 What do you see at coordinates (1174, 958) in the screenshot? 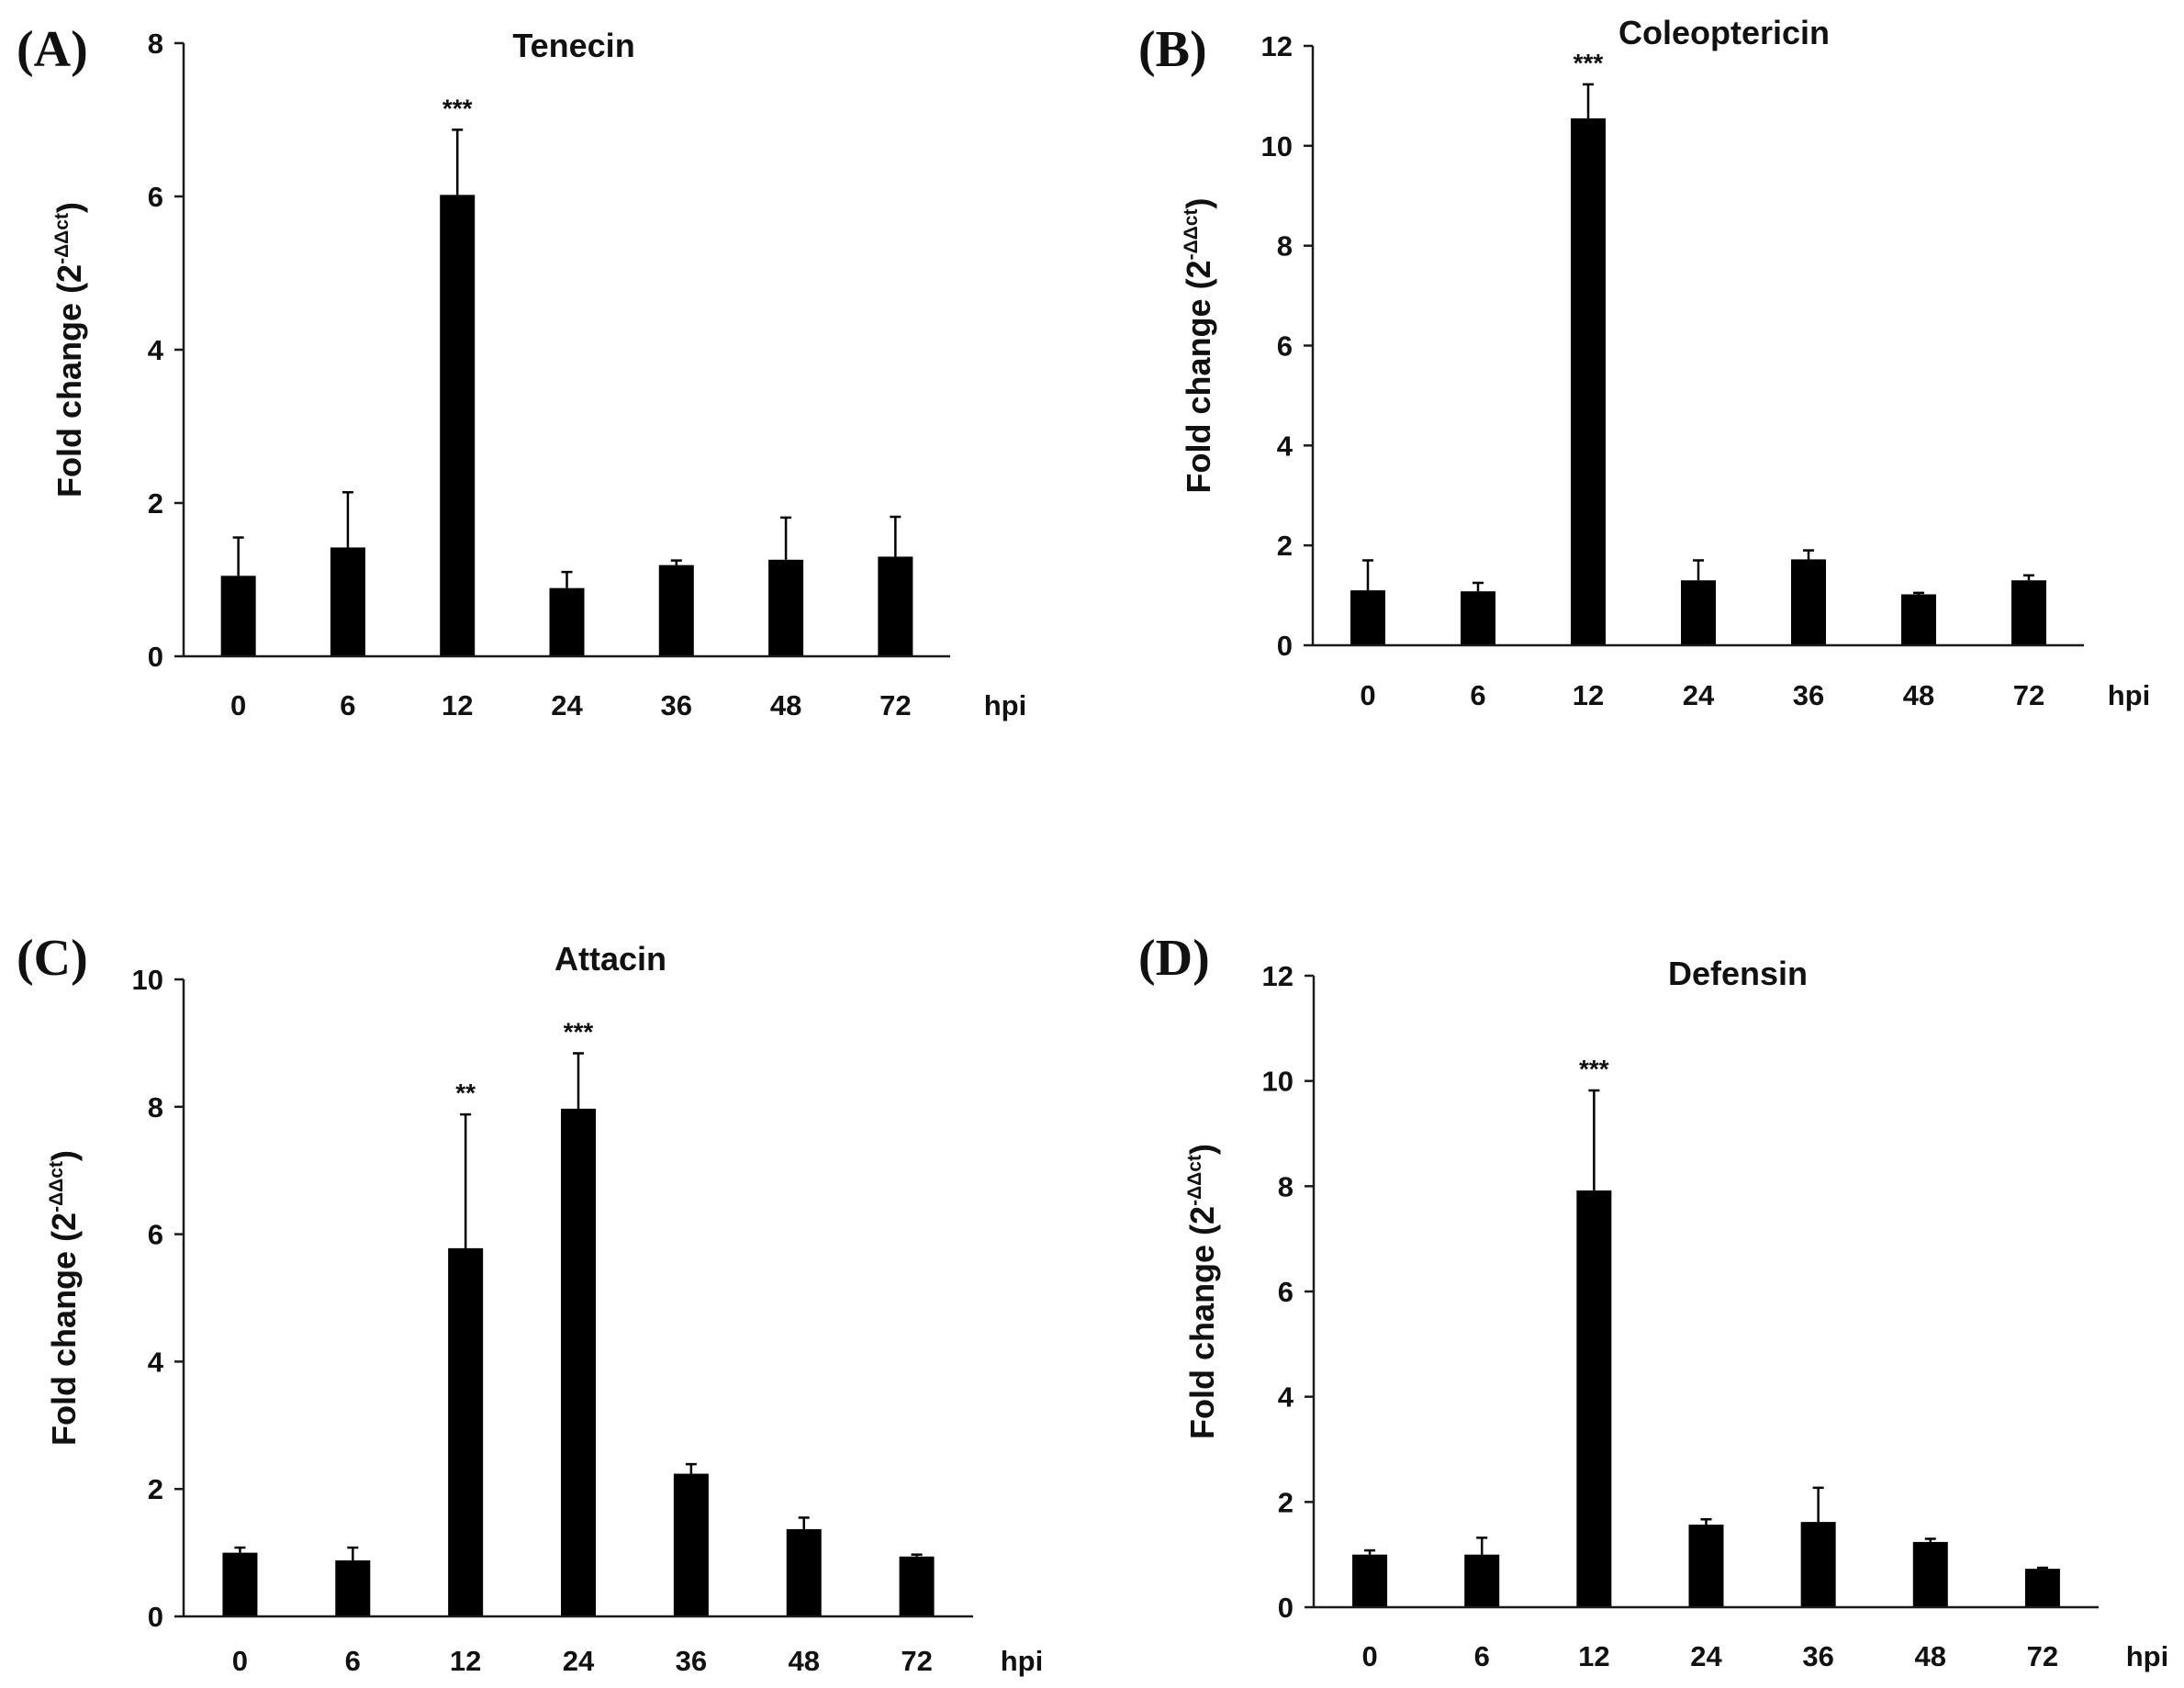
I see `panel-letter: (D)` at bounding box center [1174, 958].